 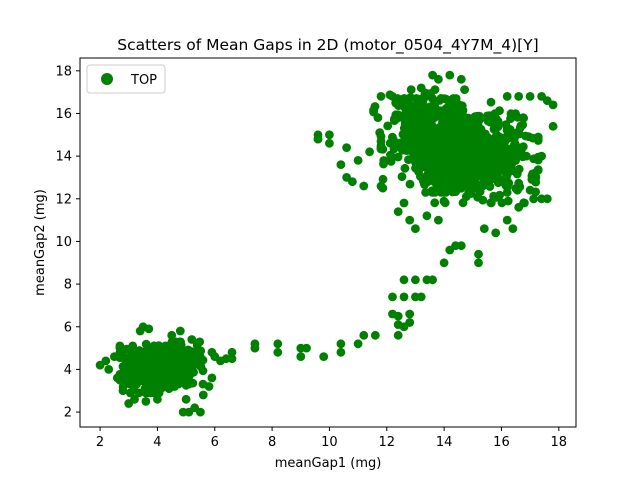 I want to click on x-tick-label: 12, so click(x=387, y=442).